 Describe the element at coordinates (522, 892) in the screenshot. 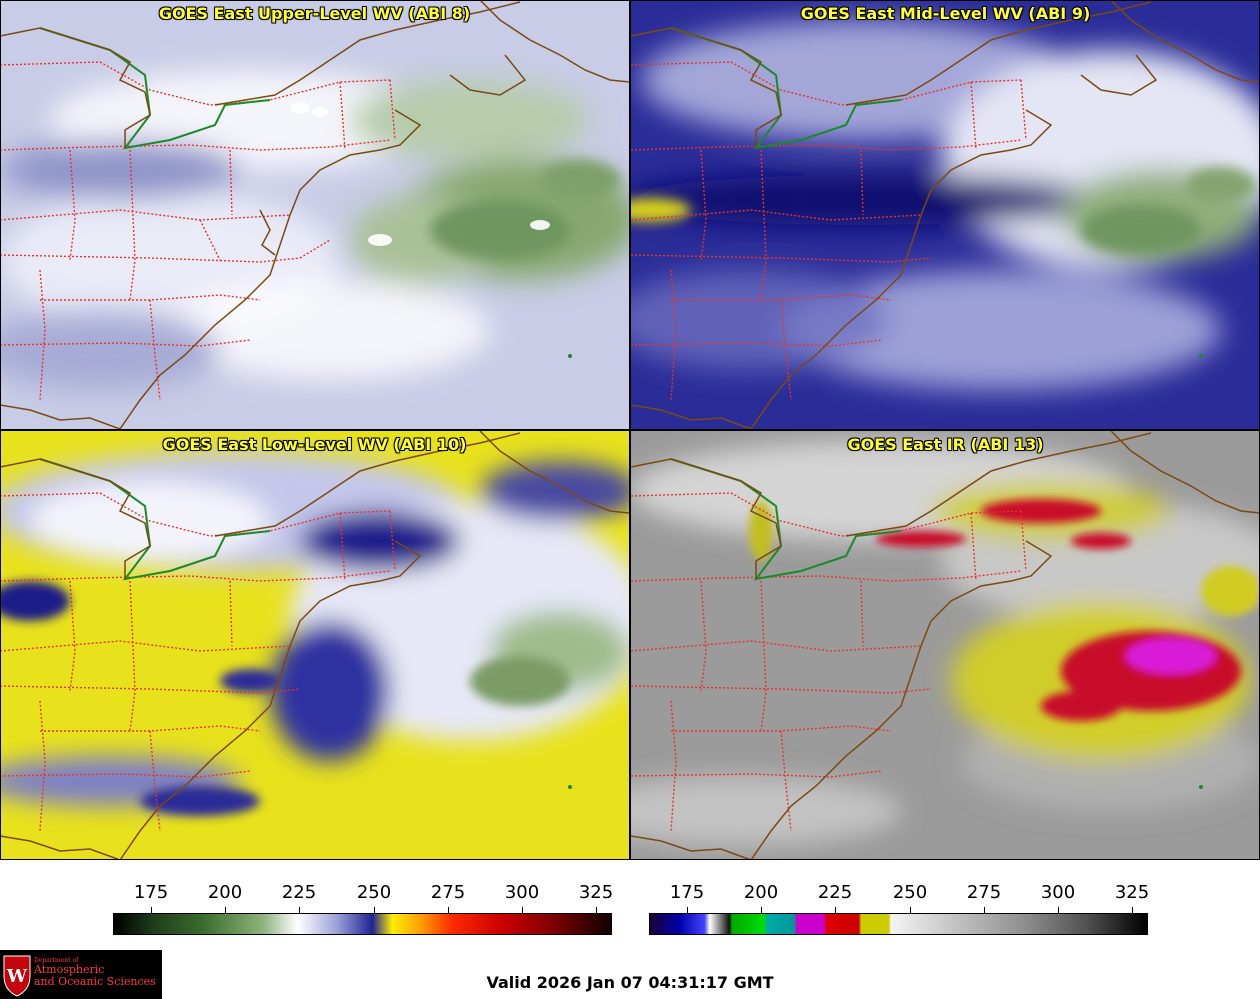

I see `wv-scale-tick-label: 300` at that location.